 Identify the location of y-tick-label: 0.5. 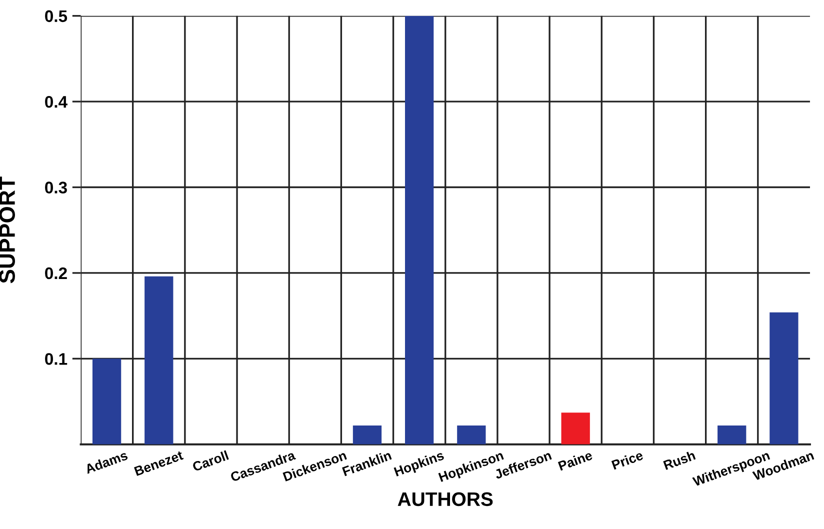
(56, 16).